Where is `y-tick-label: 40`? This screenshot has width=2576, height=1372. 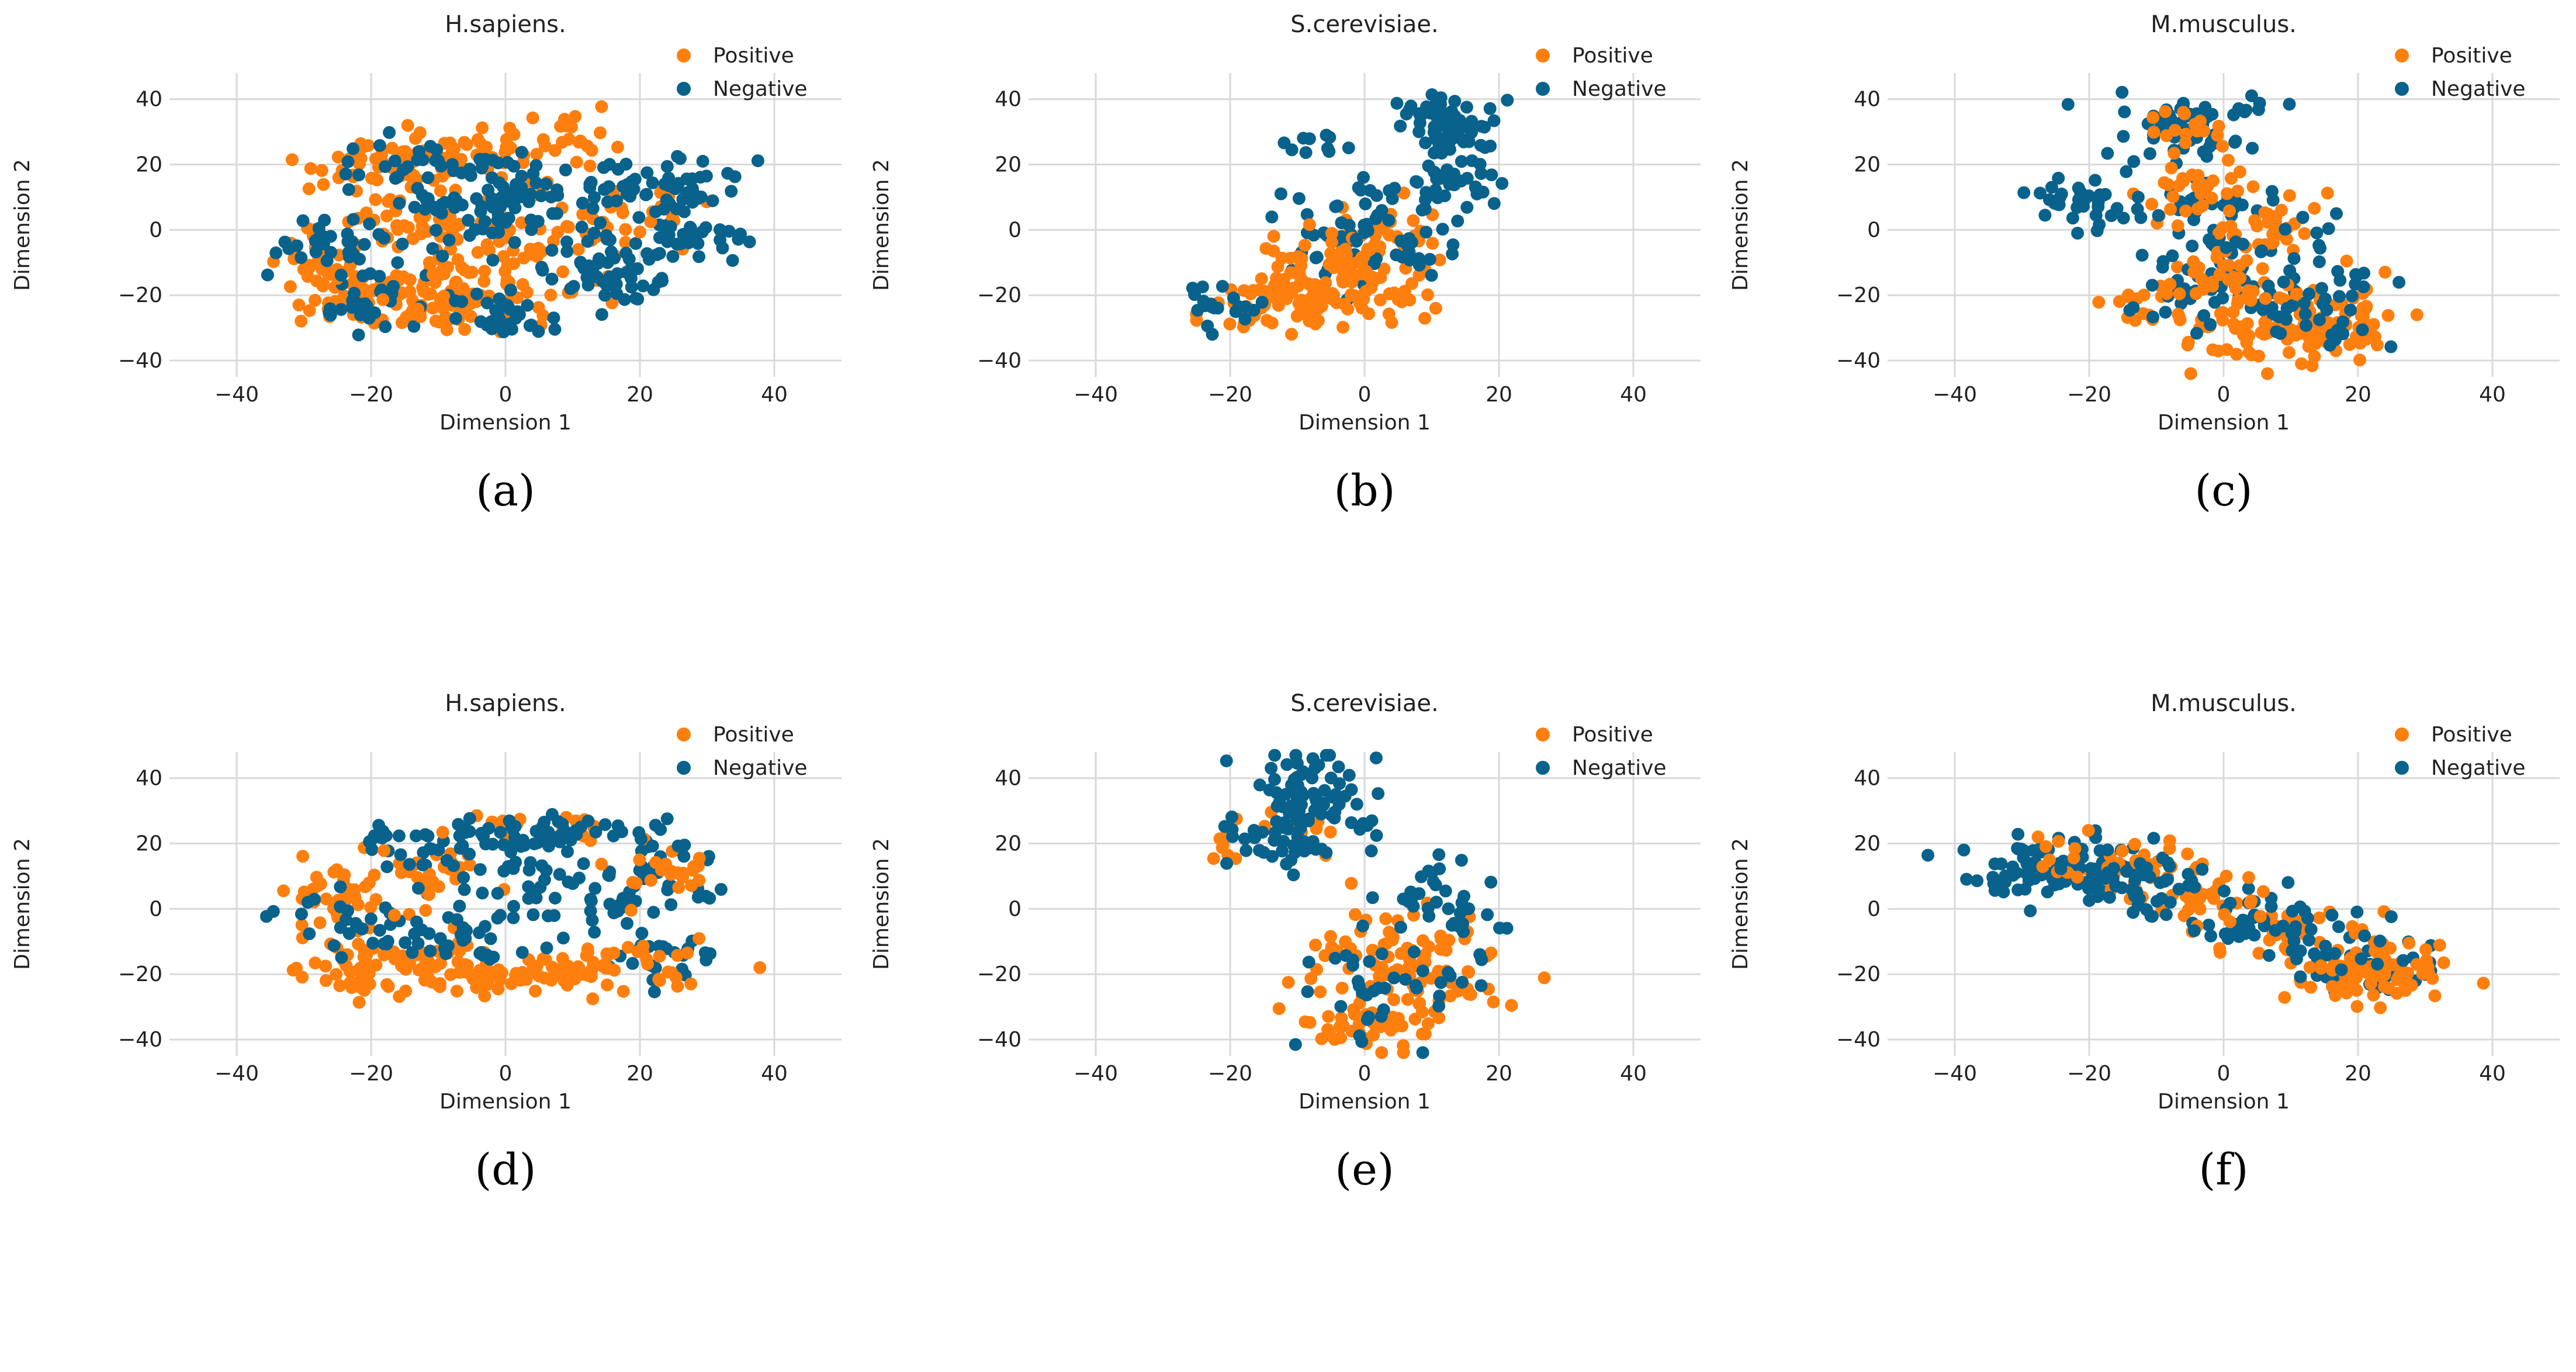 y-tick-label: 40 is located at coordinates (1008, 100).